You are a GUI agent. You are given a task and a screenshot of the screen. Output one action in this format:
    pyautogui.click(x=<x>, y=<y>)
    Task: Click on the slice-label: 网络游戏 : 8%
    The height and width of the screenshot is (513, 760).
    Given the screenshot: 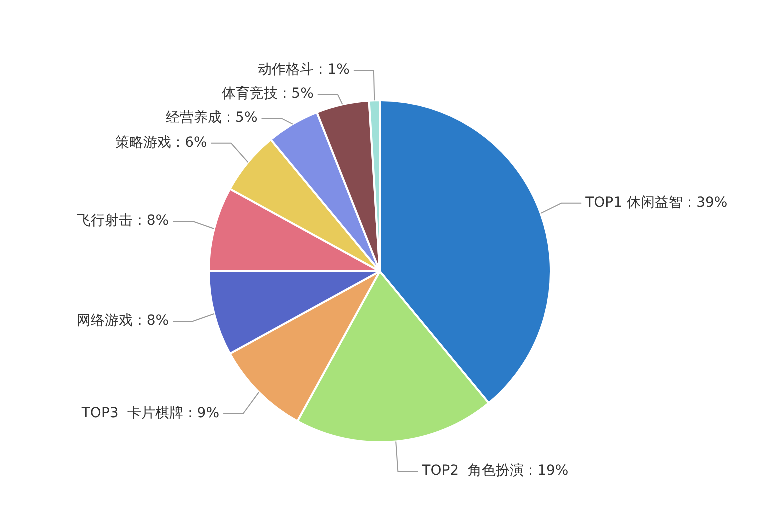 What is the action you would take?
    pyautogui.click(x=123, y=321)
    